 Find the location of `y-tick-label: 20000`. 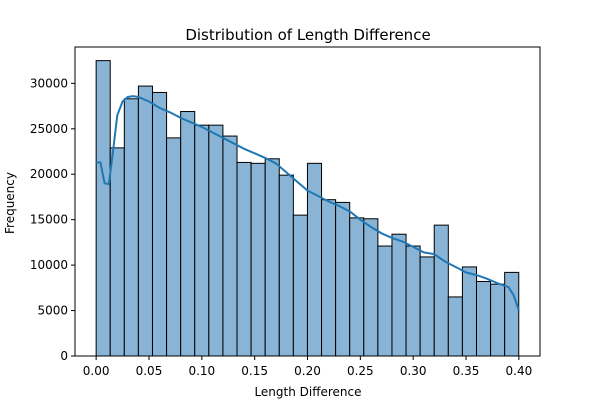

y-tick-label: 20000 is located at coordinates (49, 174).